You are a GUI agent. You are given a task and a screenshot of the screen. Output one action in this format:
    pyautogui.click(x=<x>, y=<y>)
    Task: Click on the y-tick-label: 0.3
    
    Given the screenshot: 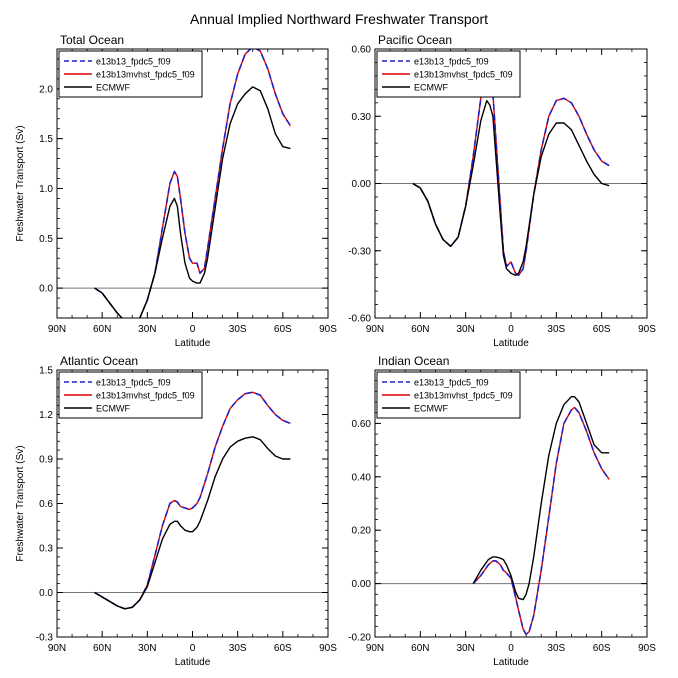 What is the action you would take?
    pyautogui.click(x=46, y=549)
    